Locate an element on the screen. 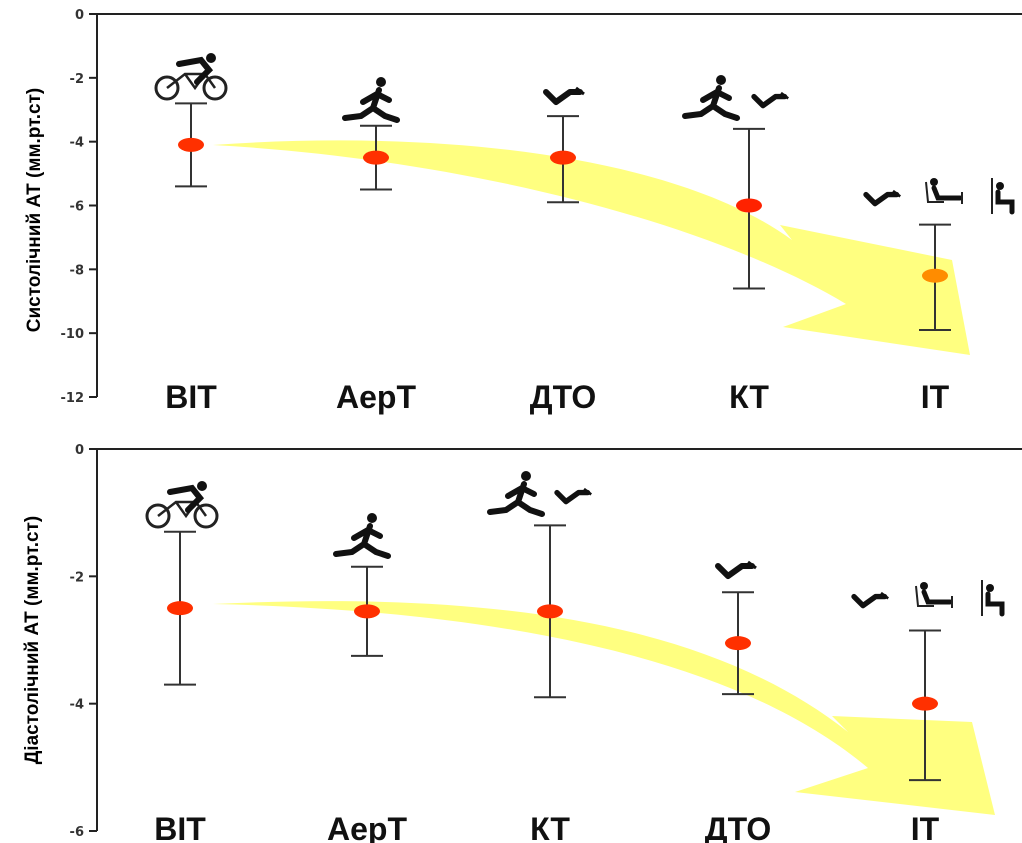 The height and width of the screenshot is (843, 1022). diastolic-icon-cycling is located at coordinates (182, 504).